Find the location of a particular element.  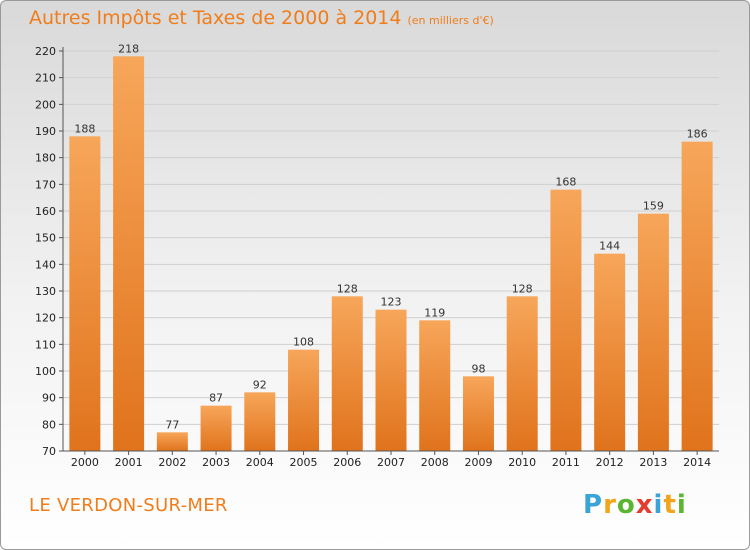

data-label-2014: 186 is located at coordinates (697, 134).